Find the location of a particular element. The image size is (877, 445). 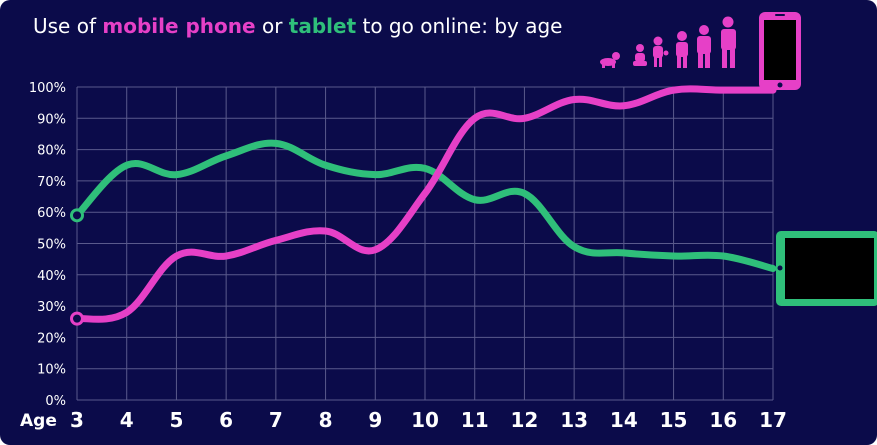

y-tick-label: 50% is located at coordinates (51, 245).